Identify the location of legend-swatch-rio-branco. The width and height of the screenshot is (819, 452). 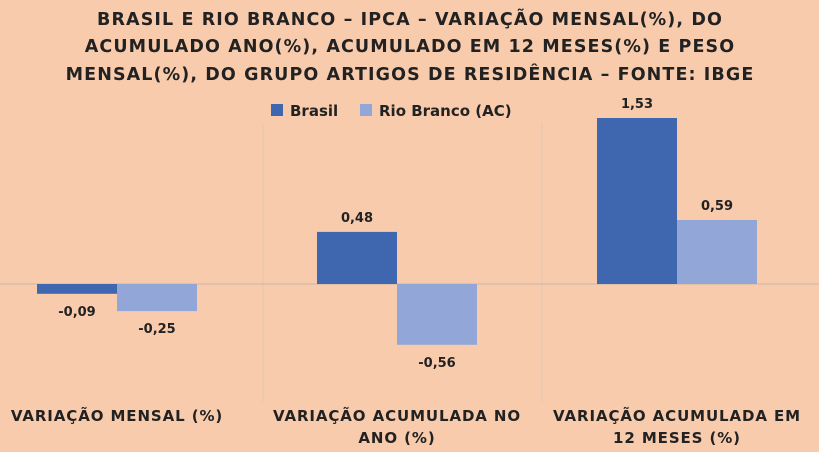
(366, 110).